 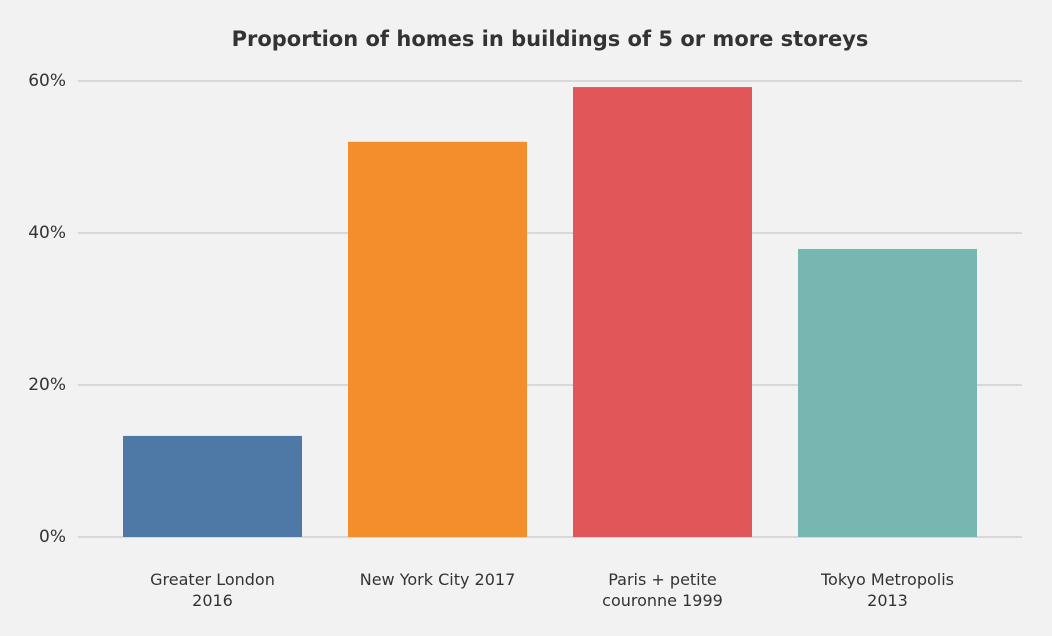 I want to click on x-tick-label: Tokyo Metropolis 2013, so click(x=887, y=590).